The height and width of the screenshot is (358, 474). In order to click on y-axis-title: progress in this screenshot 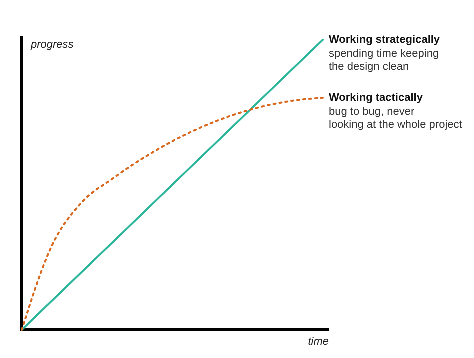, I will do `click(52, 45)`.